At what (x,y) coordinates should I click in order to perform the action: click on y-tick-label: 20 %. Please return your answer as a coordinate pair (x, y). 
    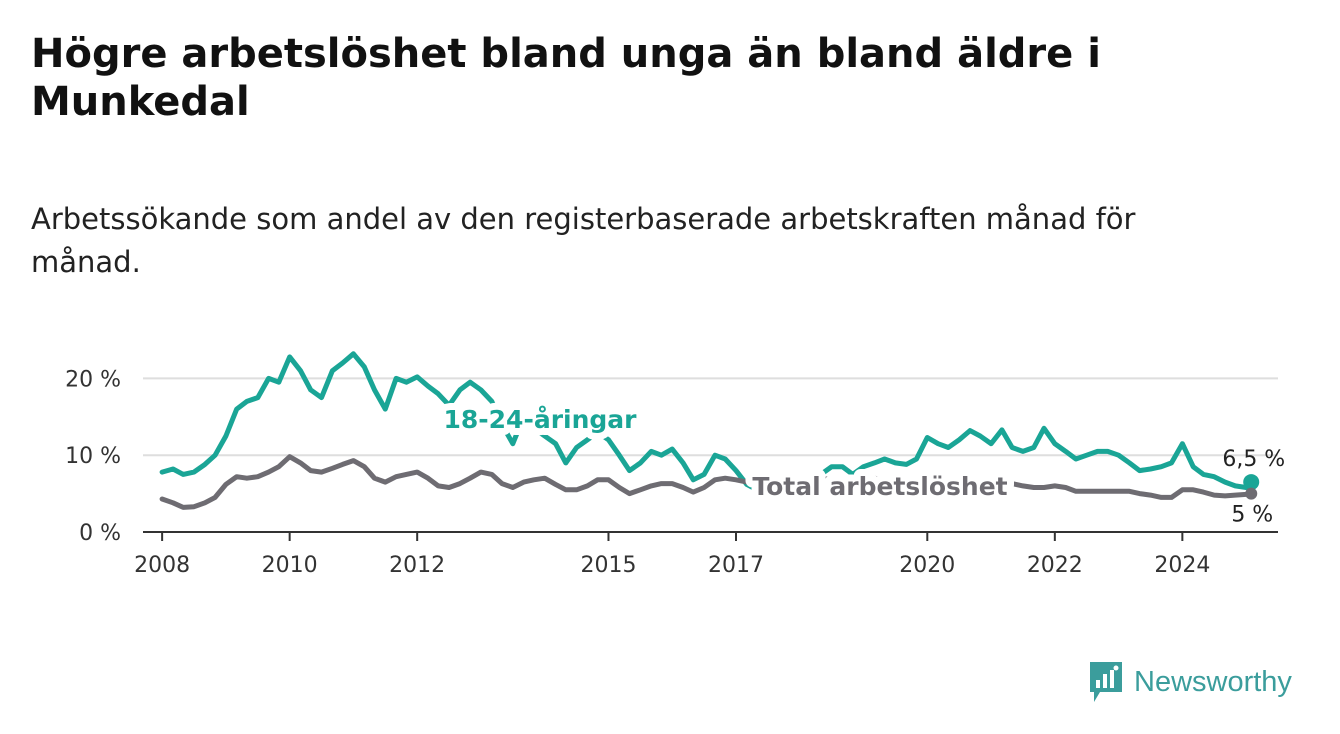
    Looking at the image, I should click on (93, 379).